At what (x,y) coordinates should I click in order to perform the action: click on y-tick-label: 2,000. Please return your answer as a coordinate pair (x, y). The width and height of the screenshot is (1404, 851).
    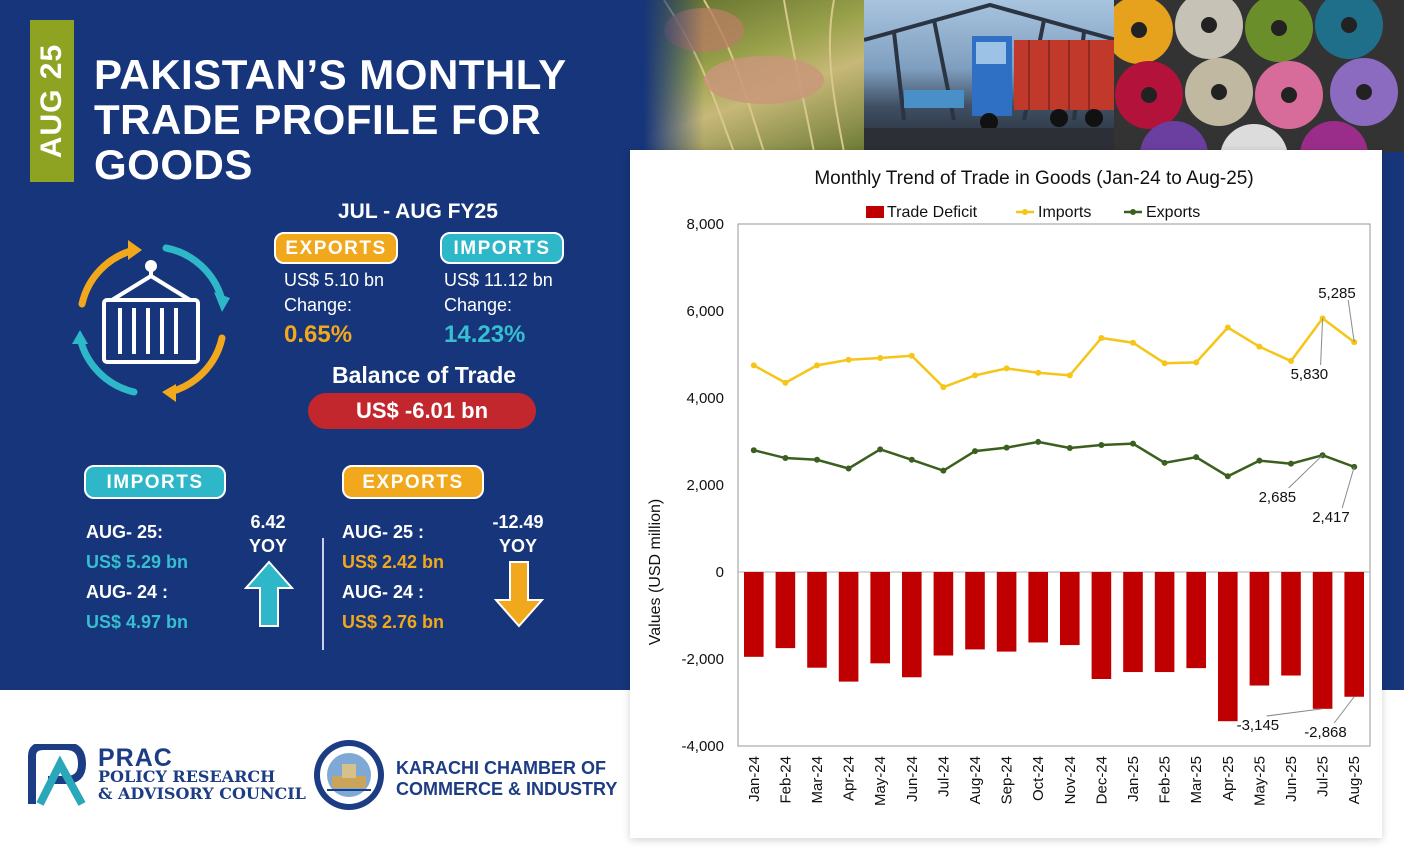
    Looking at the image, I should click on (705, 485).